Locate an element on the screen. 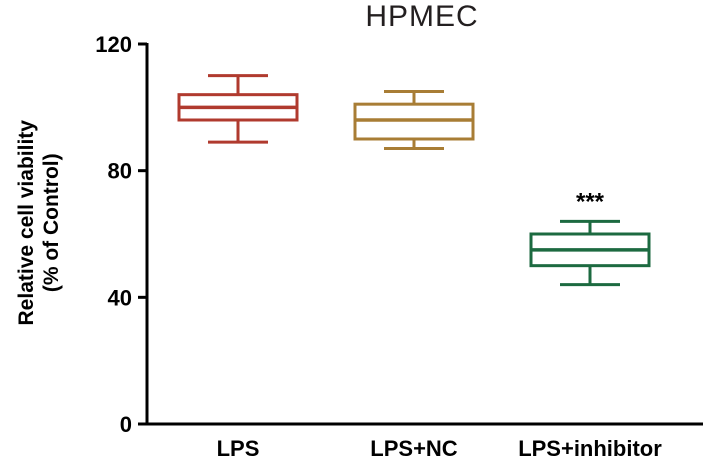  y-tick-label: 40 is located at coordinates (120, 297).